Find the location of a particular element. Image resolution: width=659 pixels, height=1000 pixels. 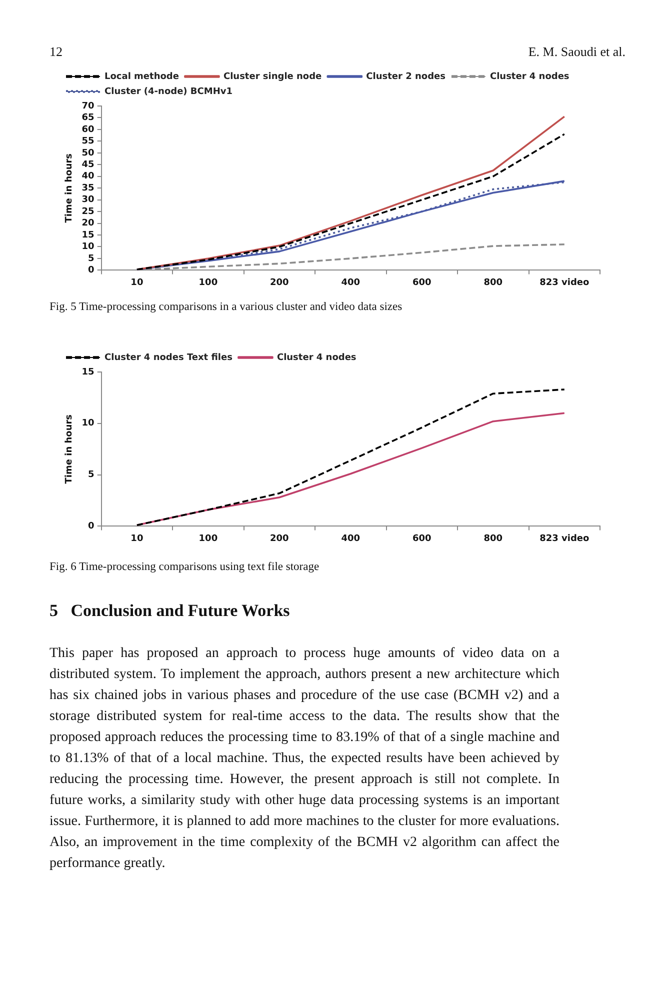

caption: Fig. 6 Time-processing comparisons using text file storage is located at coordinates (185, 567).